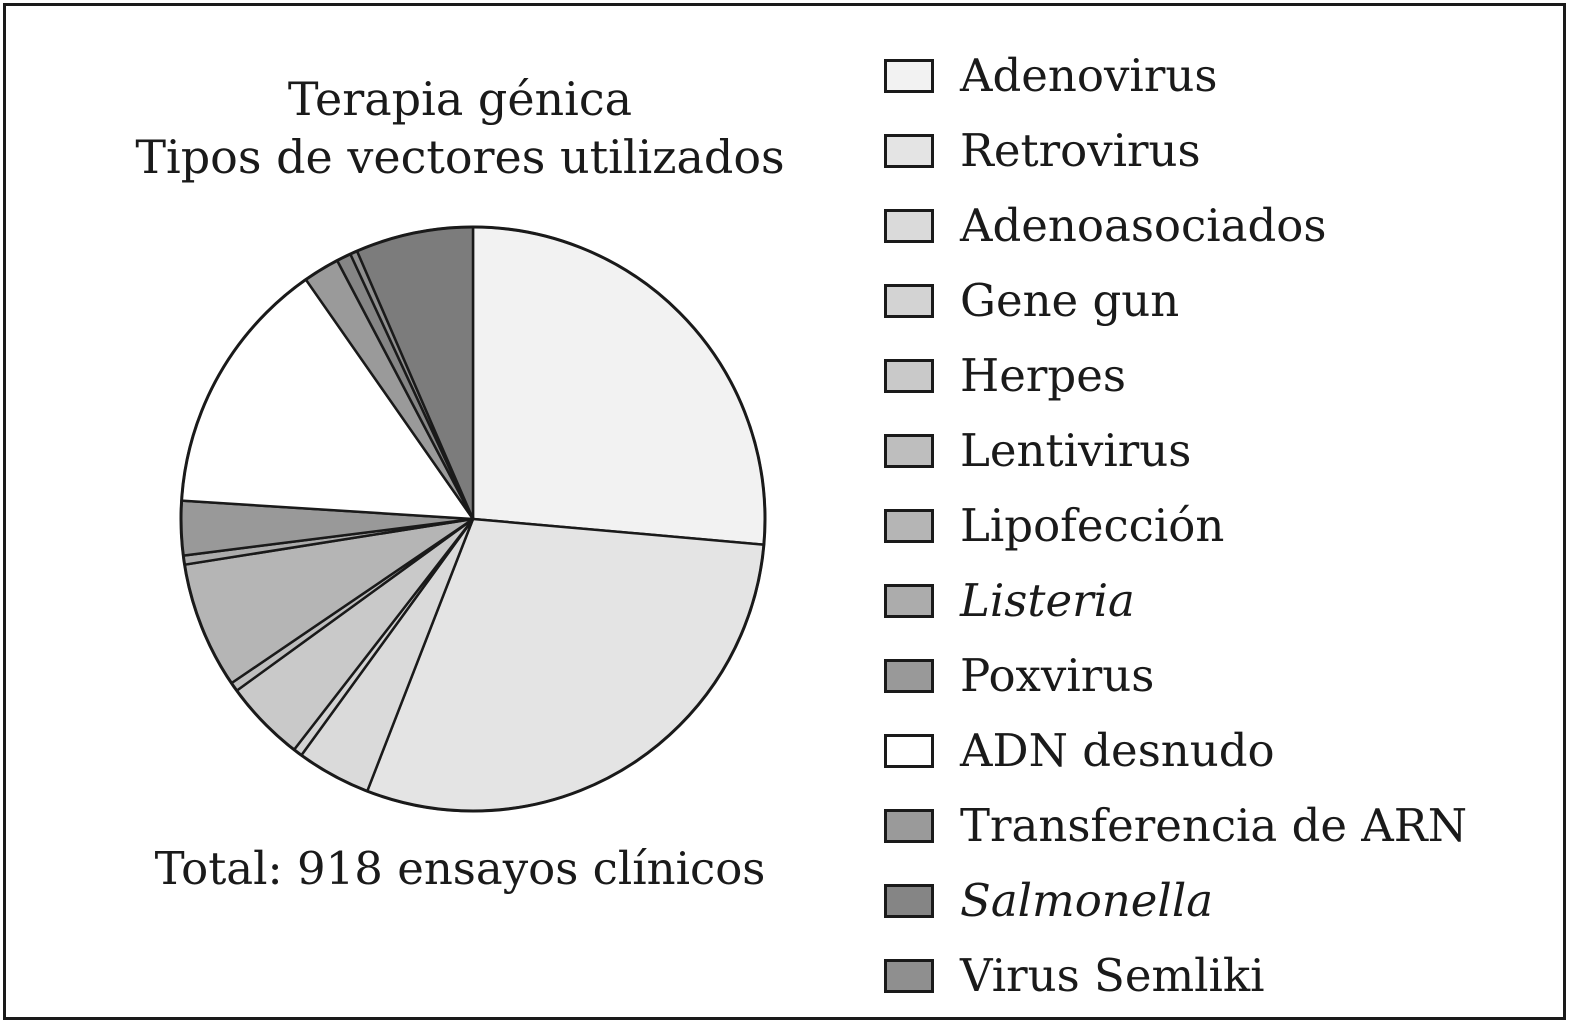 The height and width of the screenshot is (1029, 1575). What do you see at coordinates (1214, 600) in the screenshot?
I see `legend-item-listeria: Listeria` at bounding box center [1214, 600].